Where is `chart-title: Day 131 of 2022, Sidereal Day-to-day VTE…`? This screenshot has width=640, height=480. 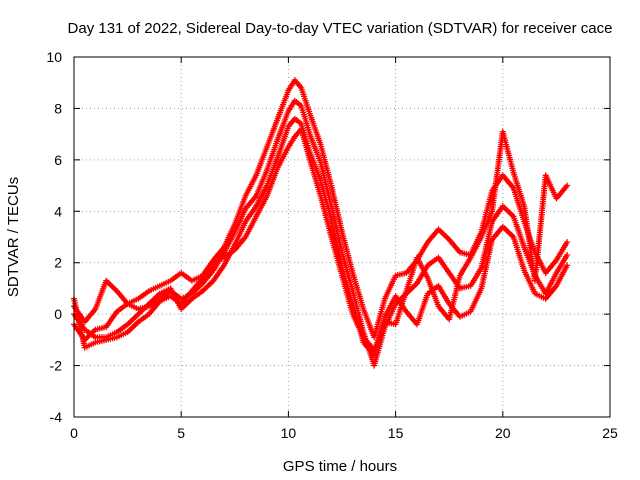
chart-title: Day 131 of 2022, Sidereal Day-to-day VTE… is located at coordinates (340, 28).